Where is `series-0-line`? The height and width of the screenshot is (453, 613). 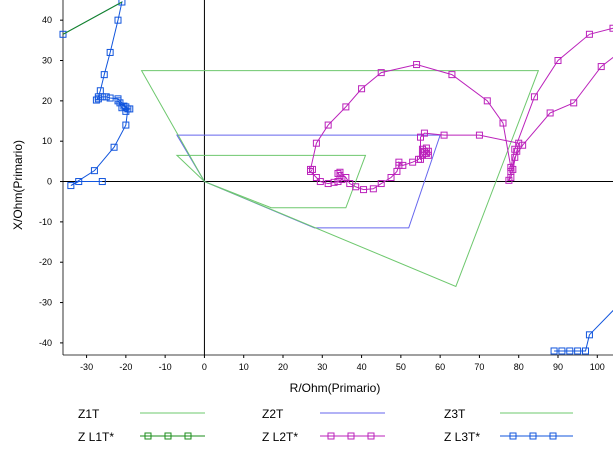
series-0-line is located at coordinates (96, 94).